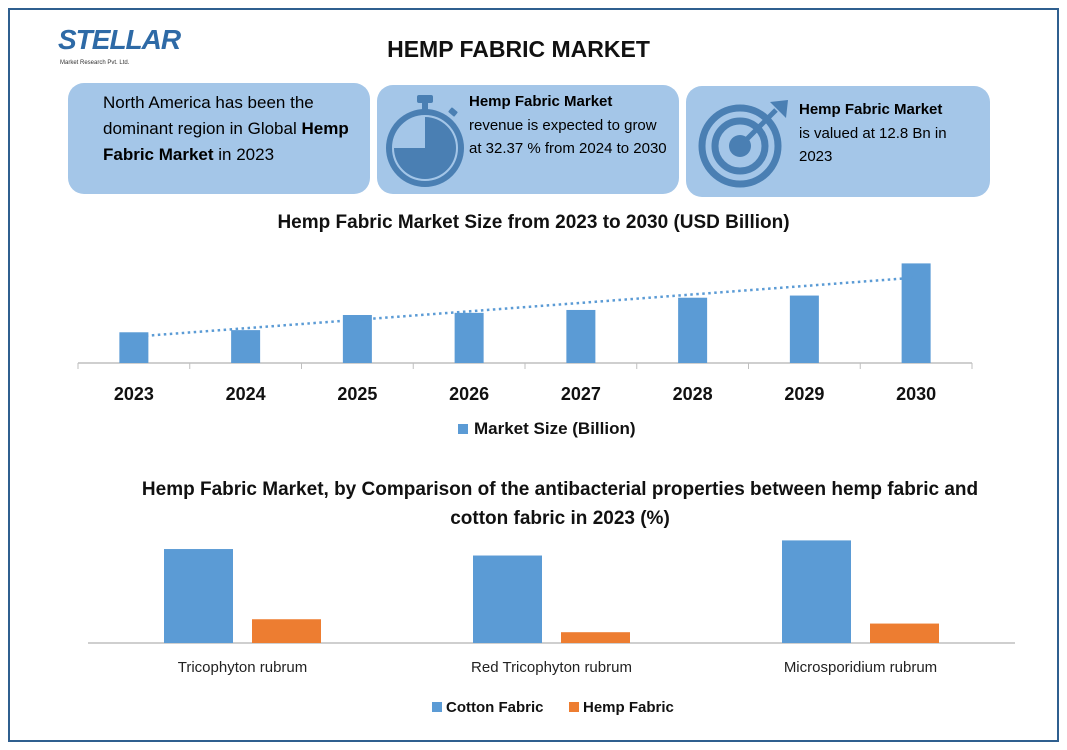 This screenshot has width=1067, height=750. What do you see at coordinates (693, 394) in the screenshot?
I see `x-tick-label-2028: 2028` at bounding box center [693, 394].